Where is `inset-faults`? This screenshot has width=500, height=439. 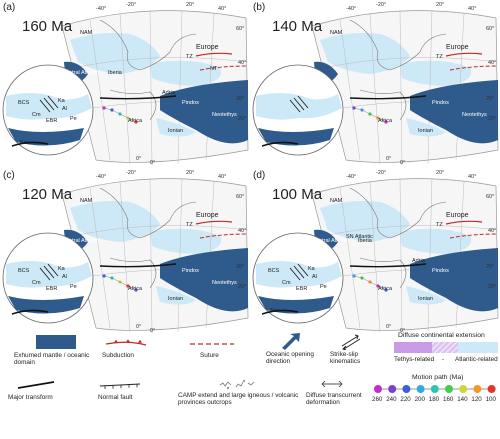
inset-faults is located at coordinates (299, 104).